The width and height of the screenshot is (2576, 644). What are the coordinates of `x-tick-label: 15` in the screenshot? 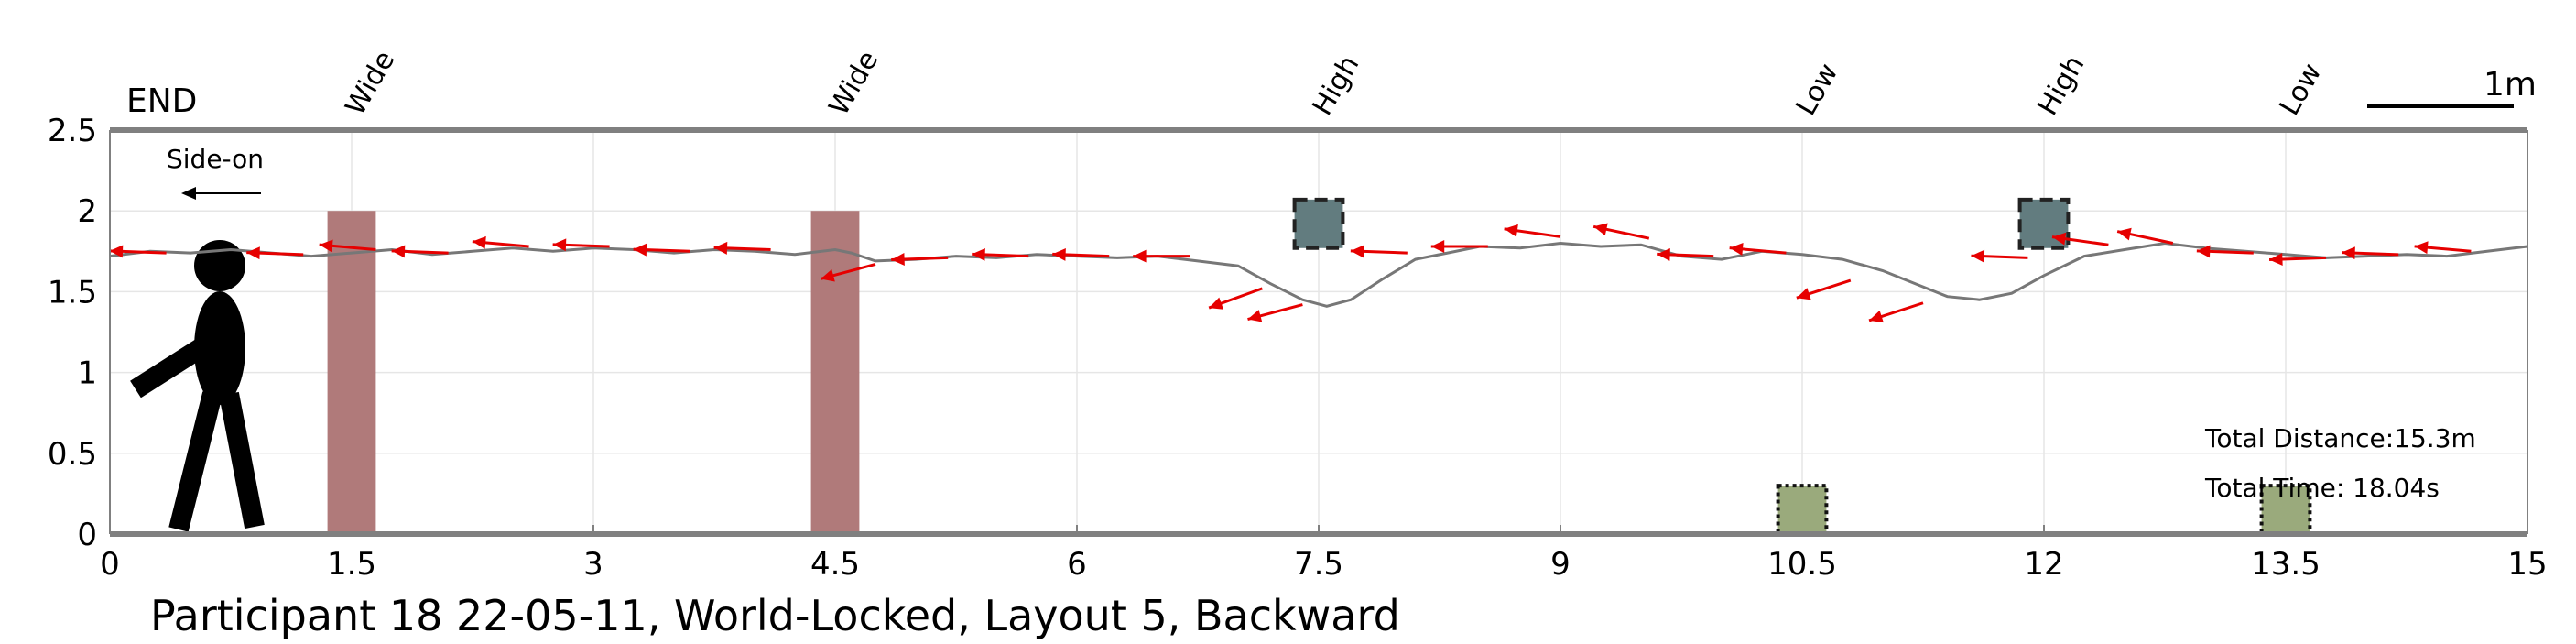 It's located at (2527, 564).